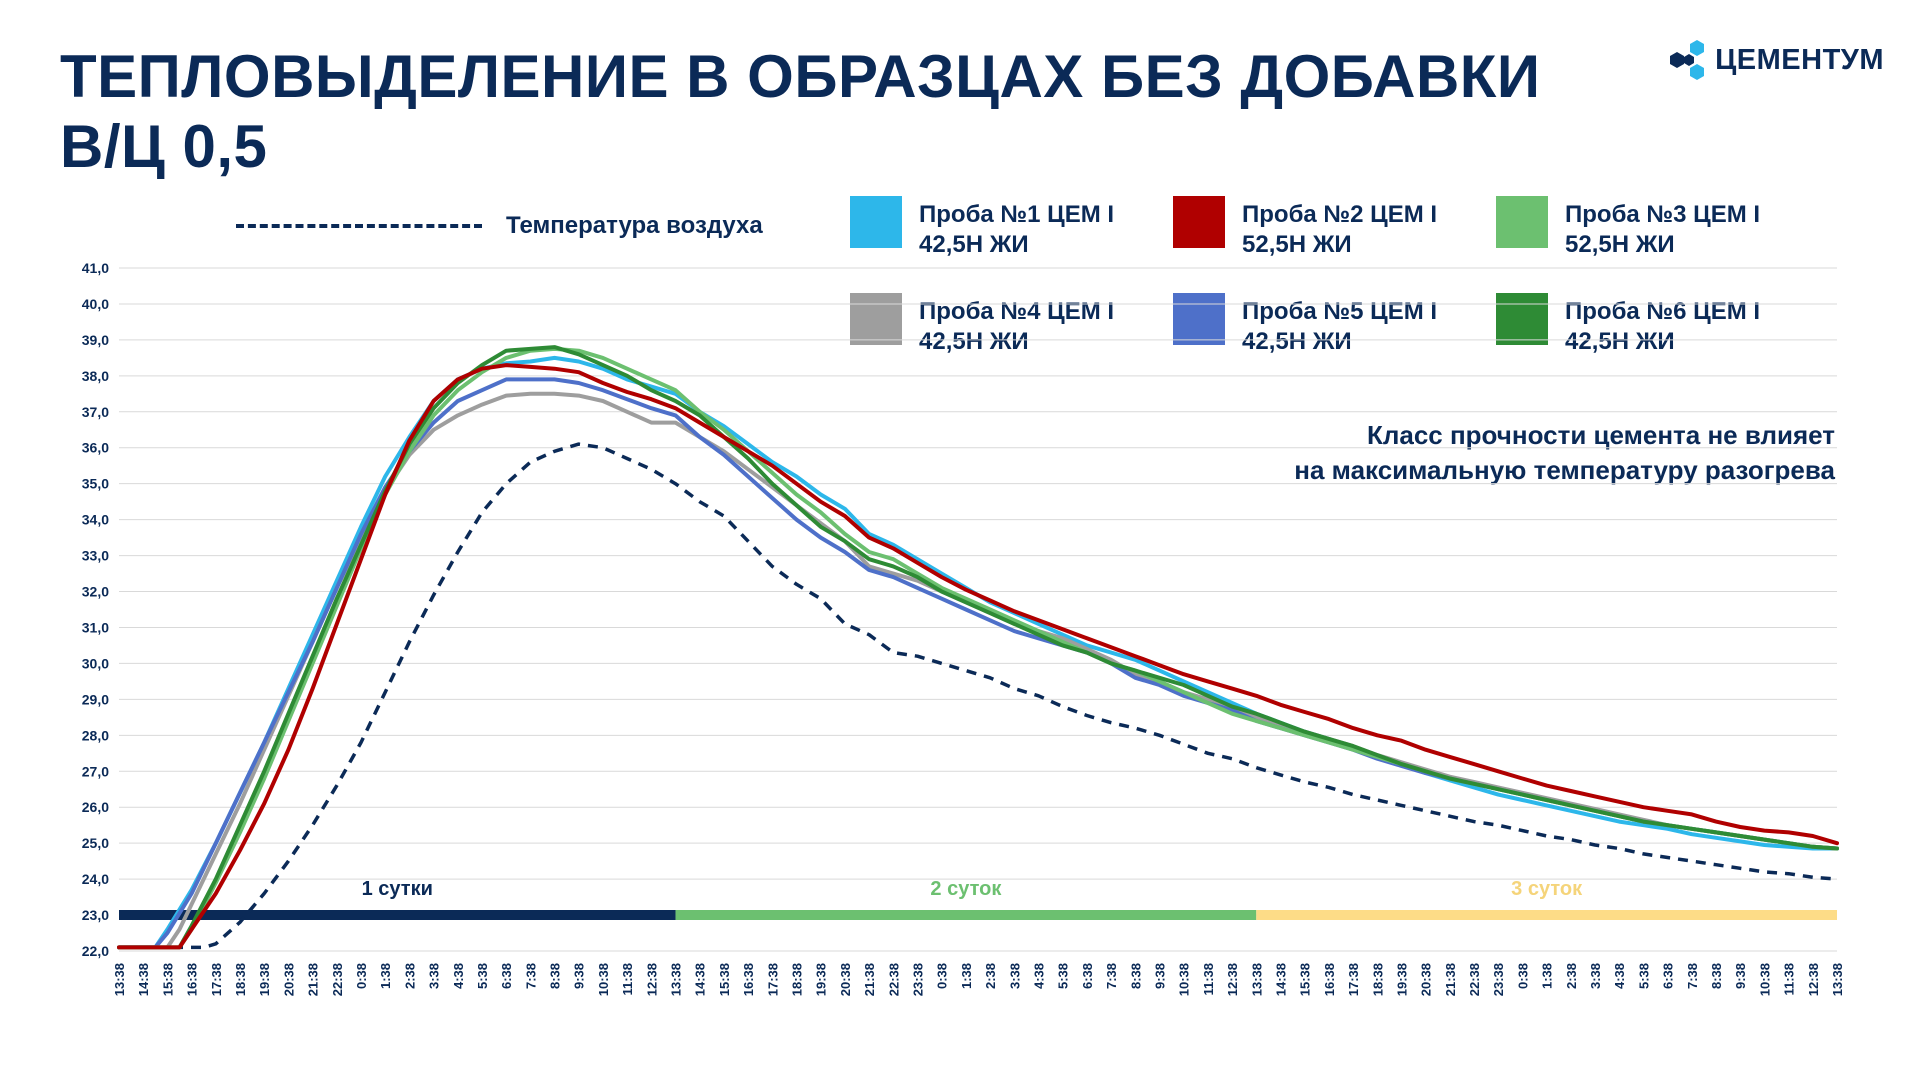  Describe the element at coordinates (164, 146) in the screenshot. I see `title-line-2: В/Ц 0,5` at that location.